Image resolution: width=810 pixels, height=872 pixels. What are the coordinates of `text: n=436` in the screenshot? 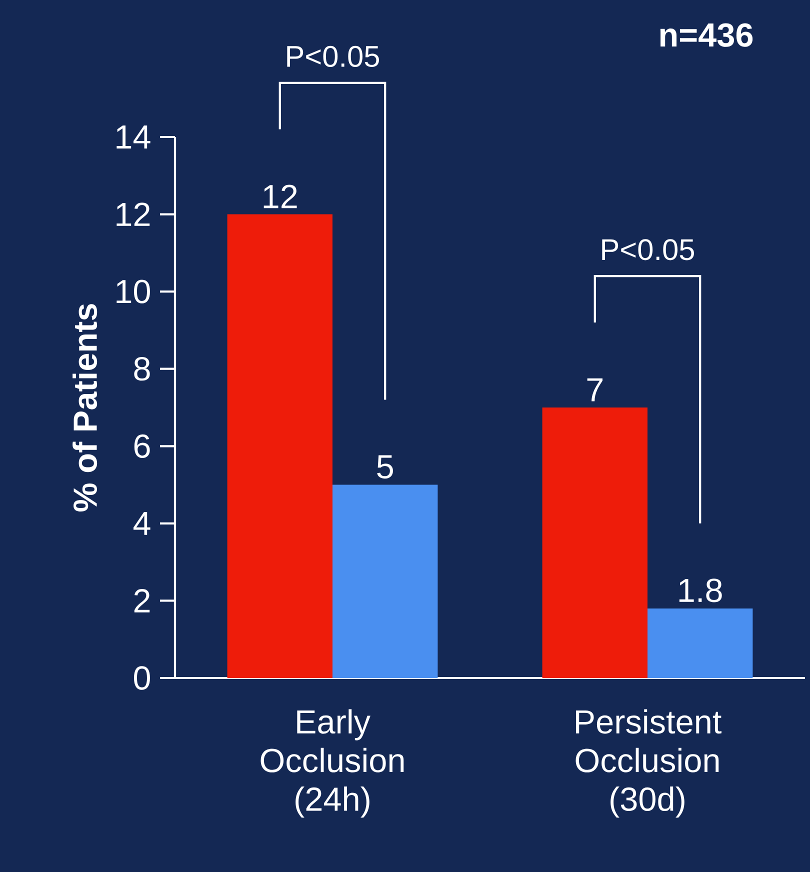 It's located at (706, 35).